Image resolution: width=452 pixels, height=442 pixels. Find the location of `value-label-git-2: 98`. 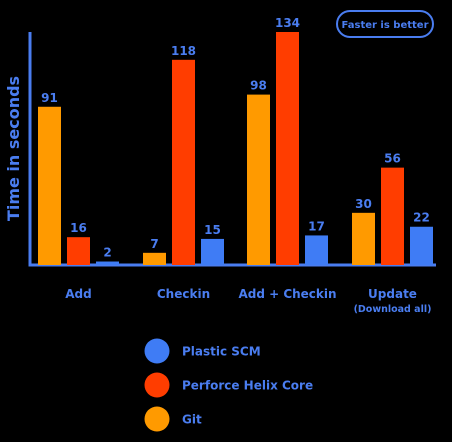

value-label-git-2: 98 is located at coordinates (258, 86).